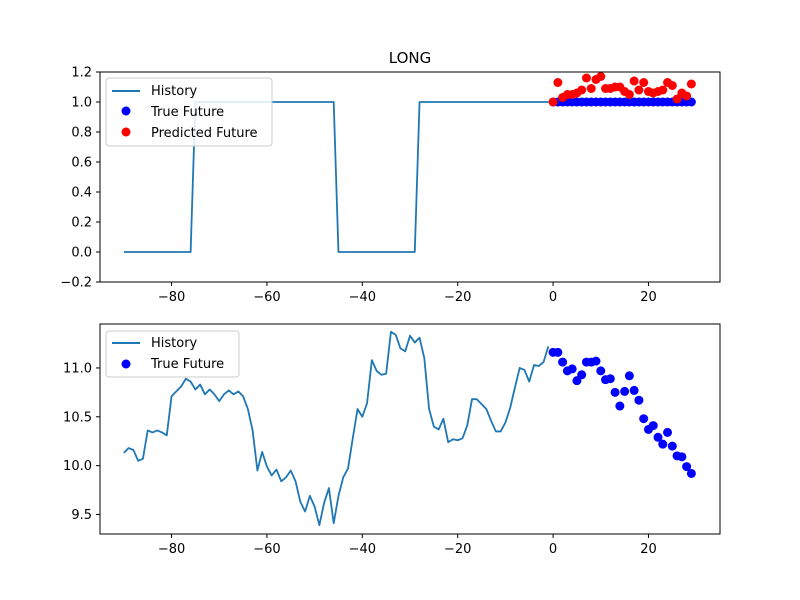  I want to click on chart-bottom-y-tick-label: 11.0, so click(77, 368).